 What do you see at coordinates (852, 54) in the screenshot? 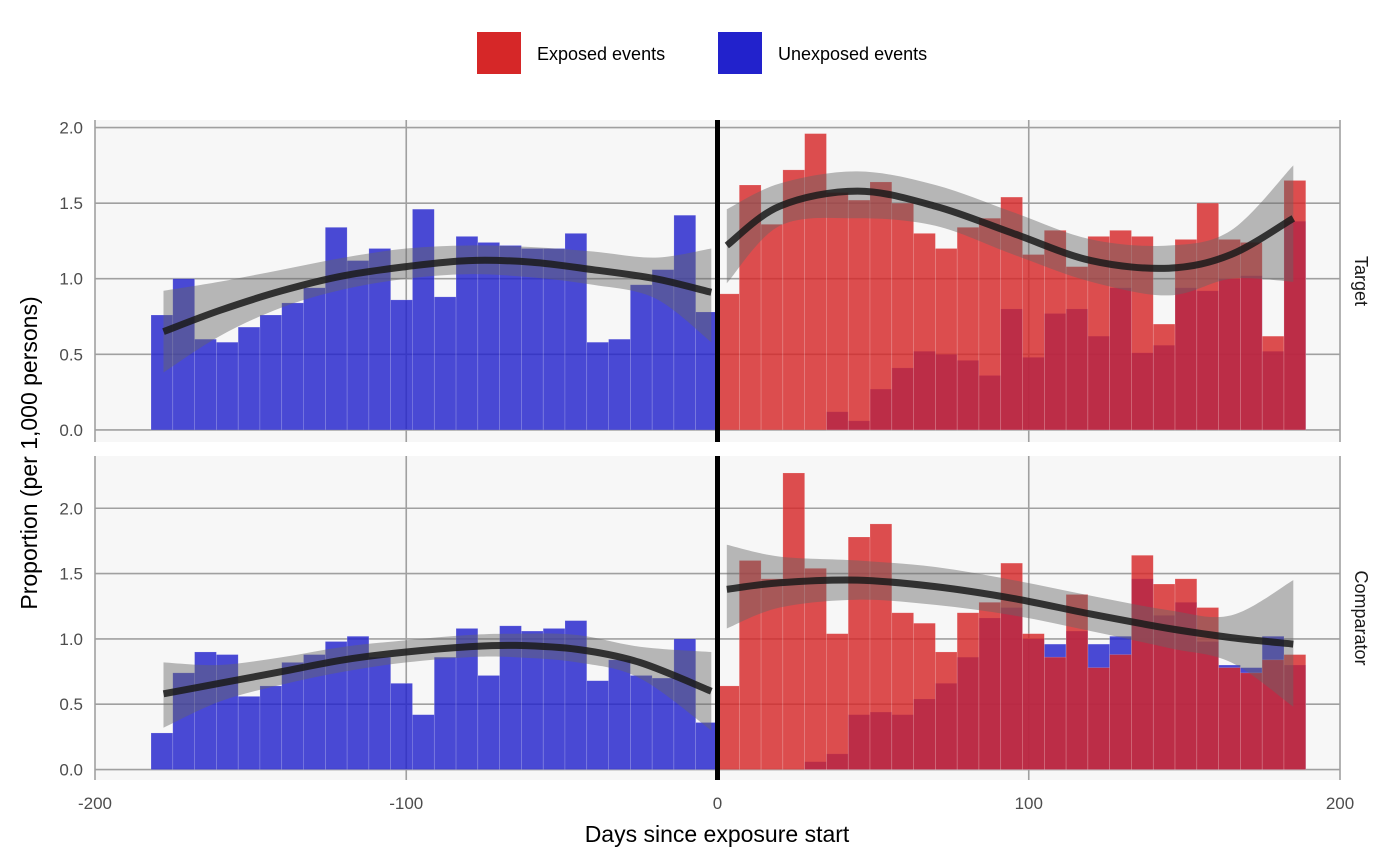
I see `legend-label-unexposed: Unexposed events` at bounding box center [852, 54].